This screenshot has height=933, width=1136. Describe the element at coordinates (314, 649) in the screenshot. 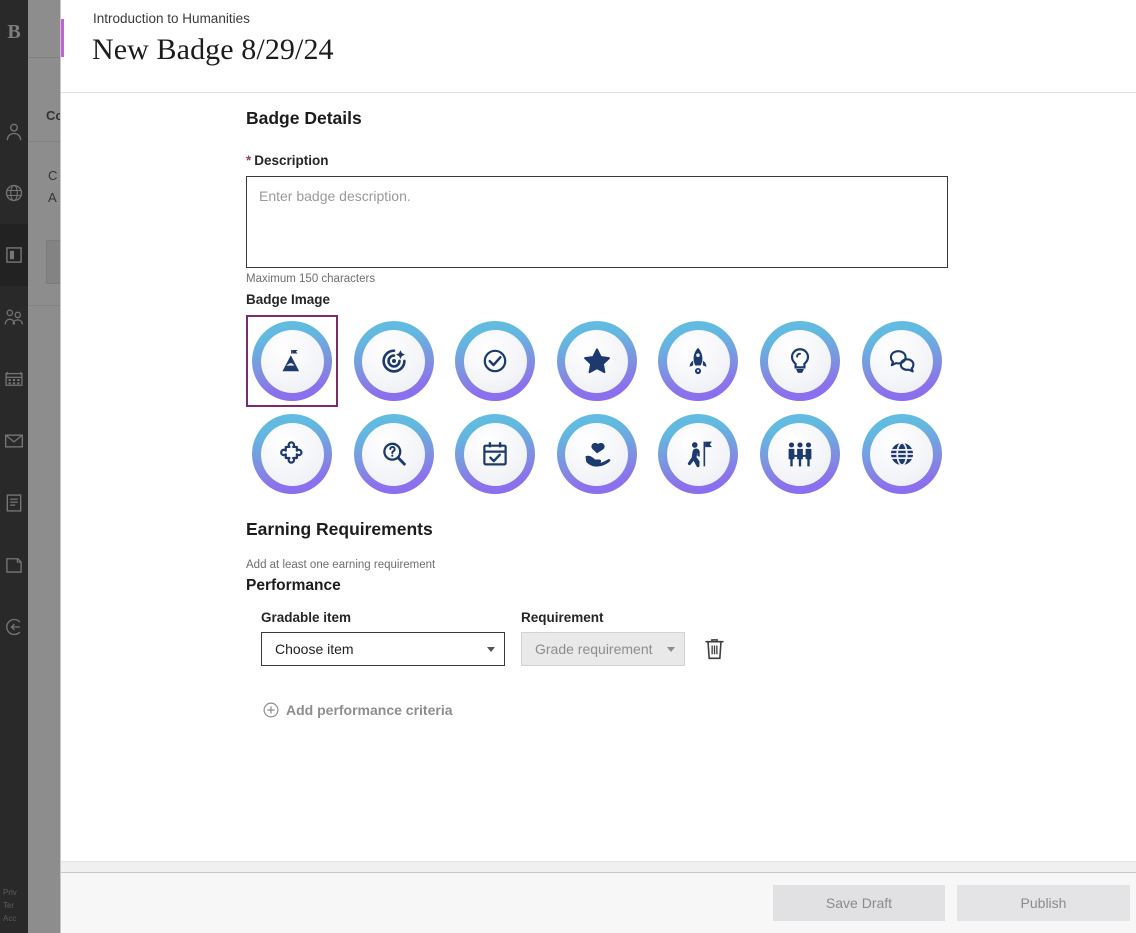

I see `gradable-item-value: Choose item` at that location.